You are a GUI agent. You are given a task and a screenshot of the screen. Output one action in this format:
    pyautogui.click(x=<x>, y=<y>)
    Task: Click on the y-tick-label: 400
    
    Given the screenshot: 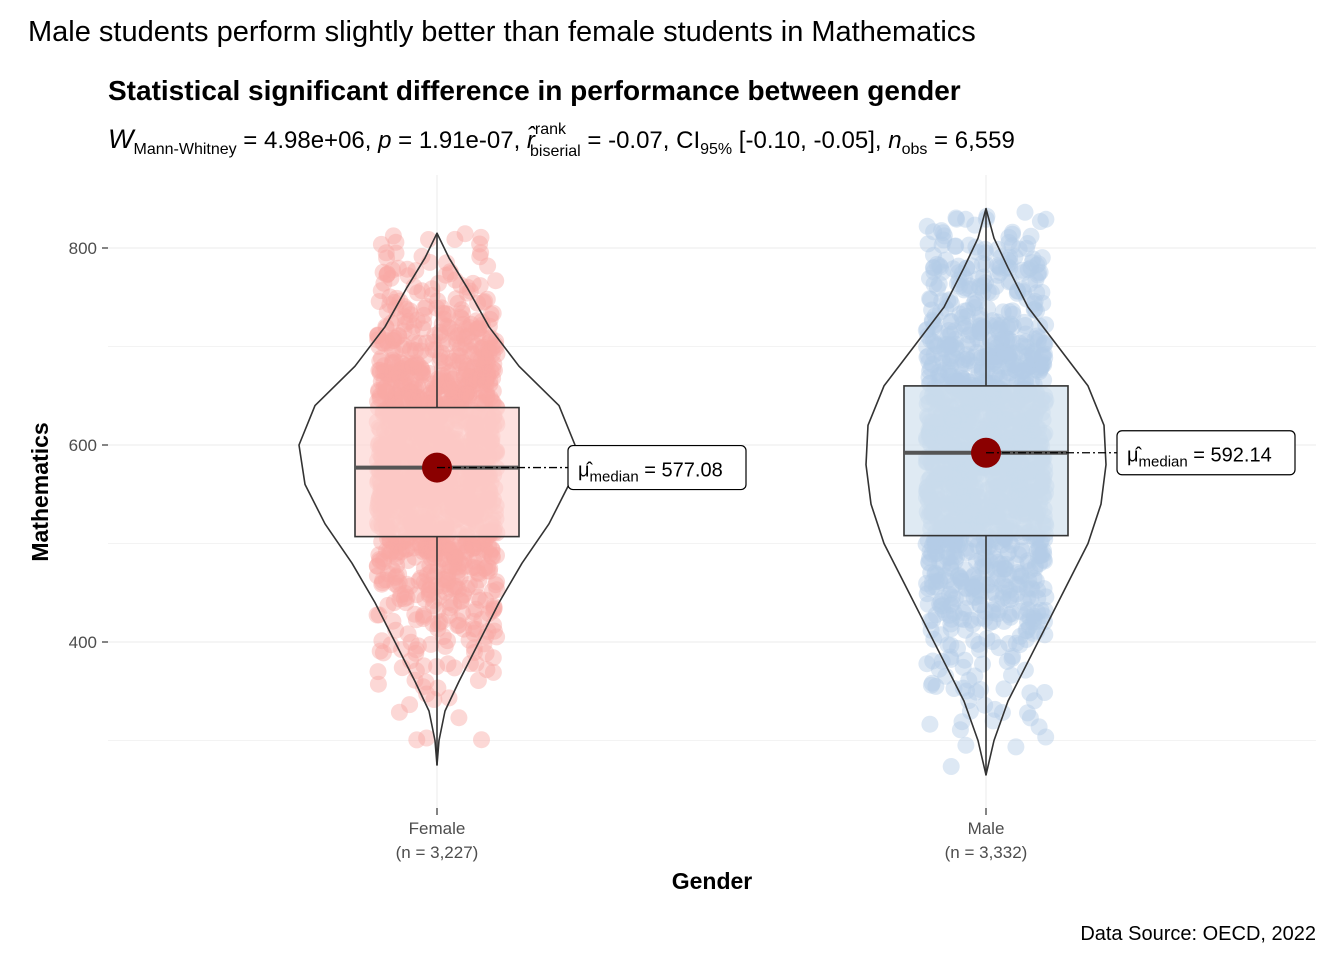 What is the action you would take?
    pyautogui.click(x=83, y=642)
    